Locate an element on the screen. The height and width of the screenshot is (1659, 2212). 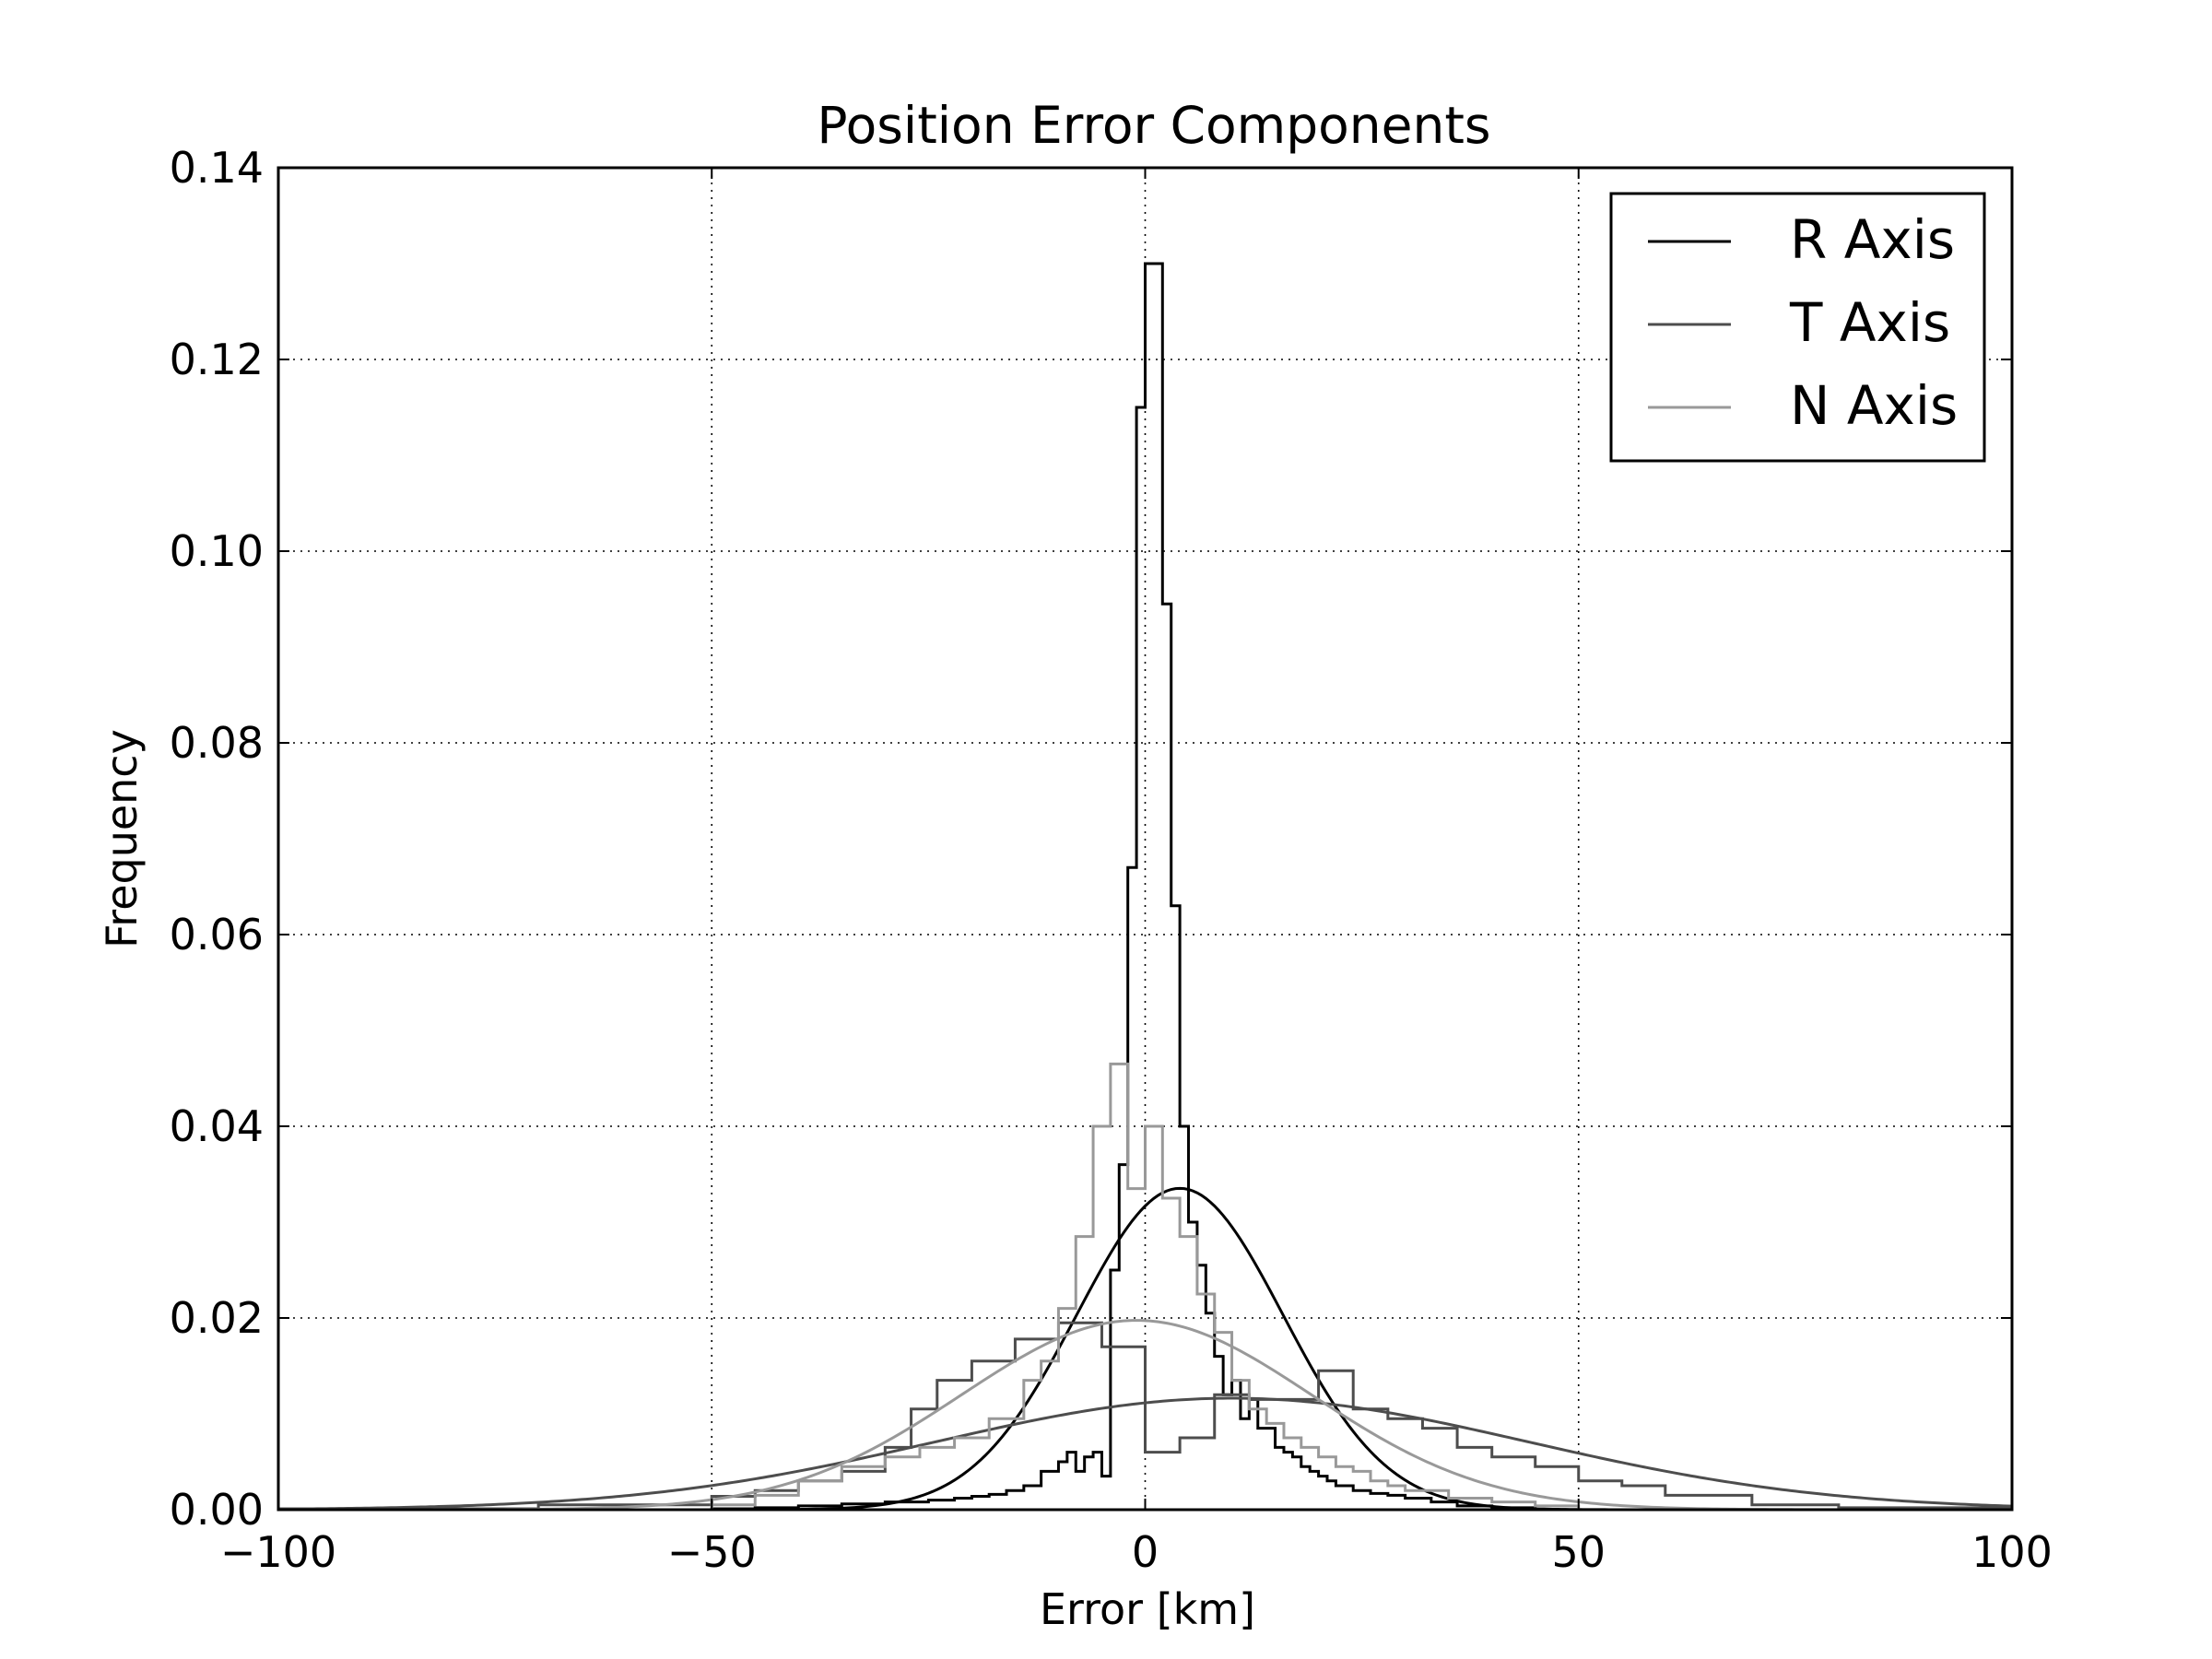
legend-label-n-axis: N Axis is located at coordinates (1874, 405).